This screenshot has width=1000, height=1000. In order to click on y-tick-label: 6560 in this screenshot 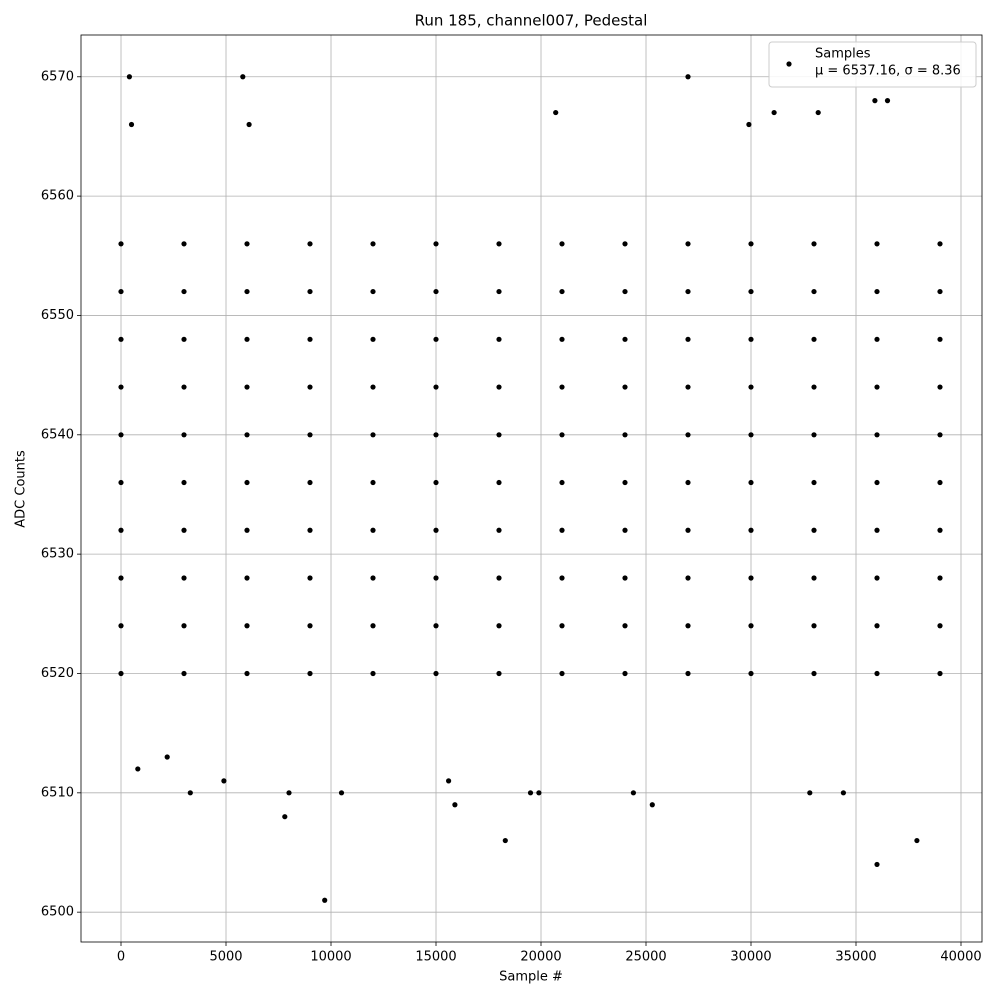, I will do `click(57, 196)`.